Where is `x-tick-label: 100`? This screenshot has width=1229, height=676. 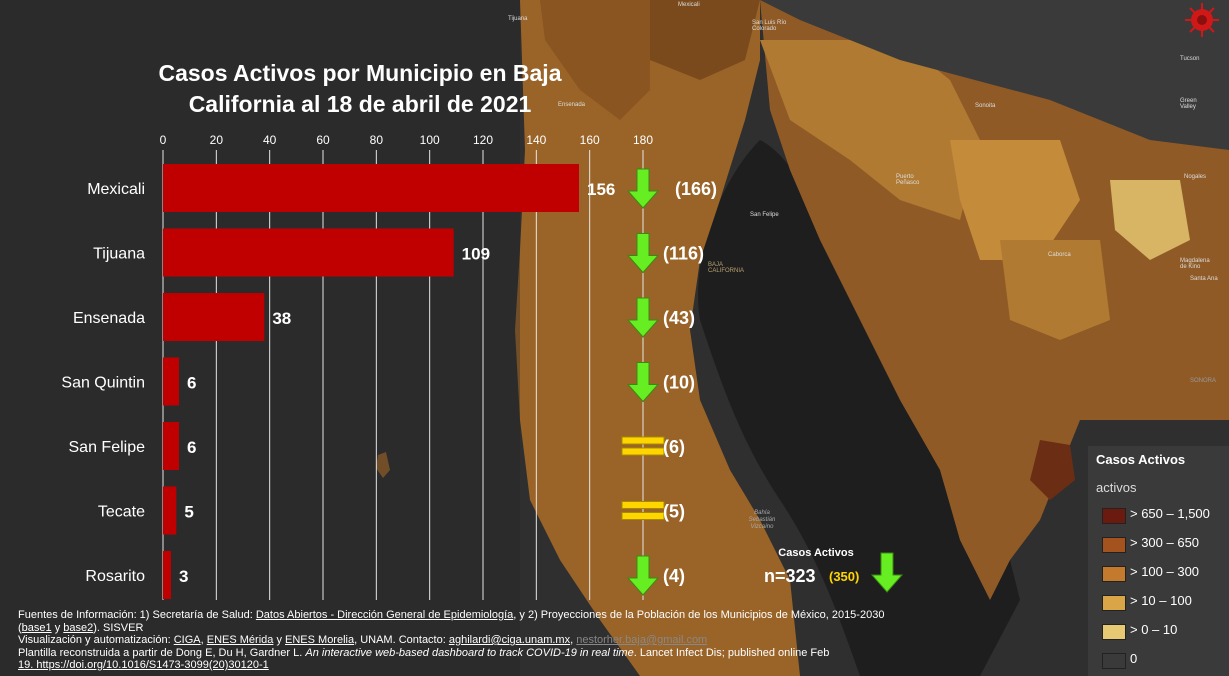
x-tick-label: 100 is located at coordinates (430, 140).